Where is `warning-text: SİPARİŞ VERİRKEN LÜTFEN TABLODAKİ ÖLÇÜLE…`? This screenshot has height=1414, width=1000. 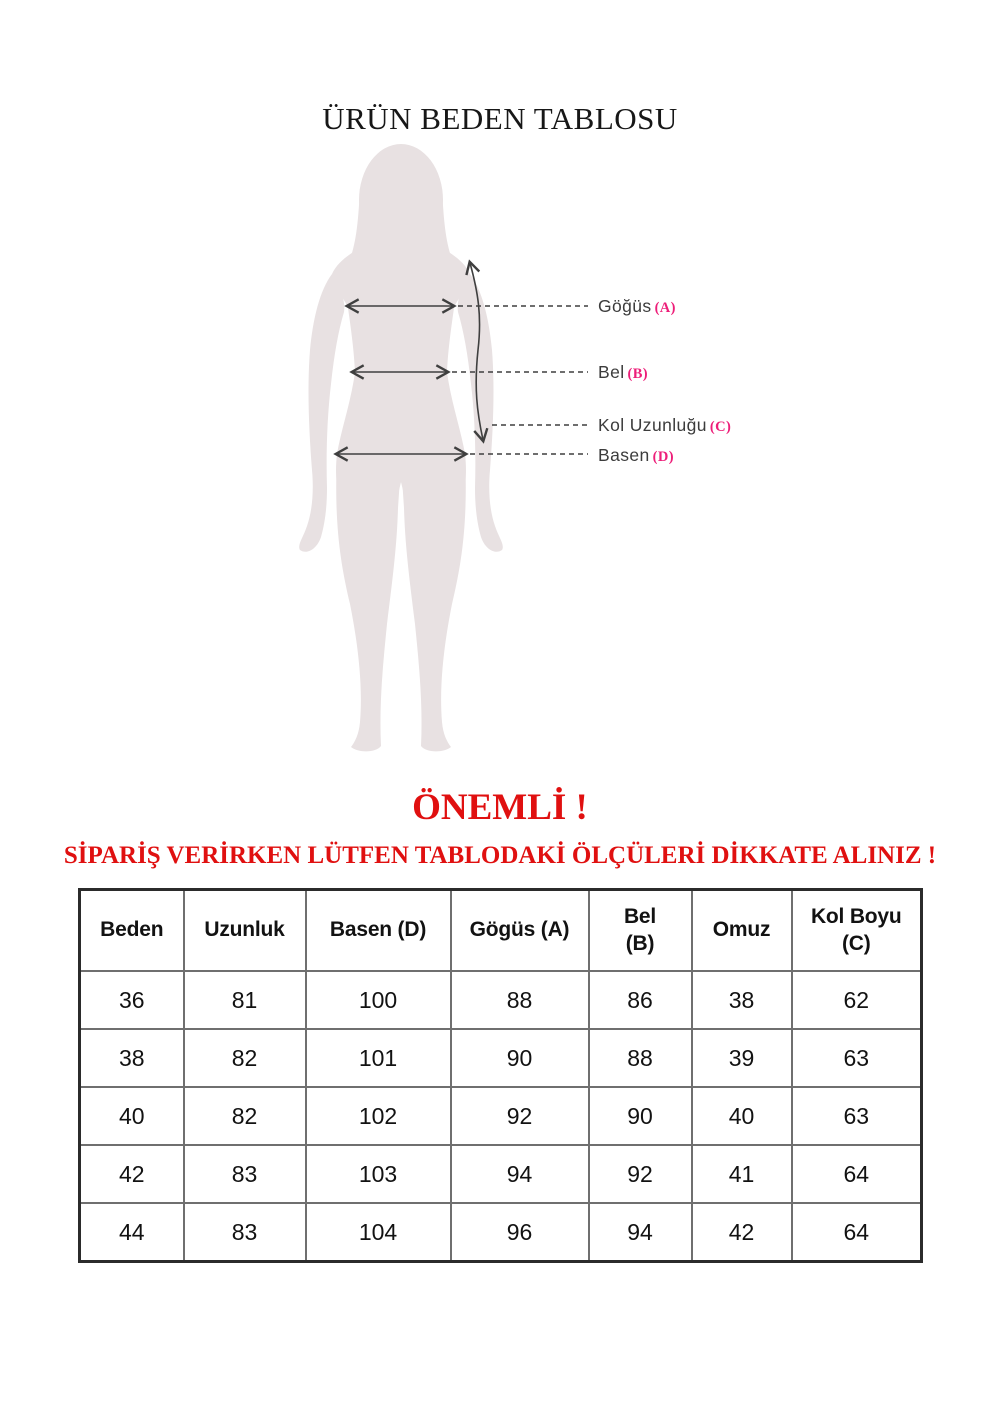
warning-text: SİPARİŞ VERİRKEN LÜTFEN TABLODAKİ ÖLÇÜLE… is located at coordinates (500, 855).